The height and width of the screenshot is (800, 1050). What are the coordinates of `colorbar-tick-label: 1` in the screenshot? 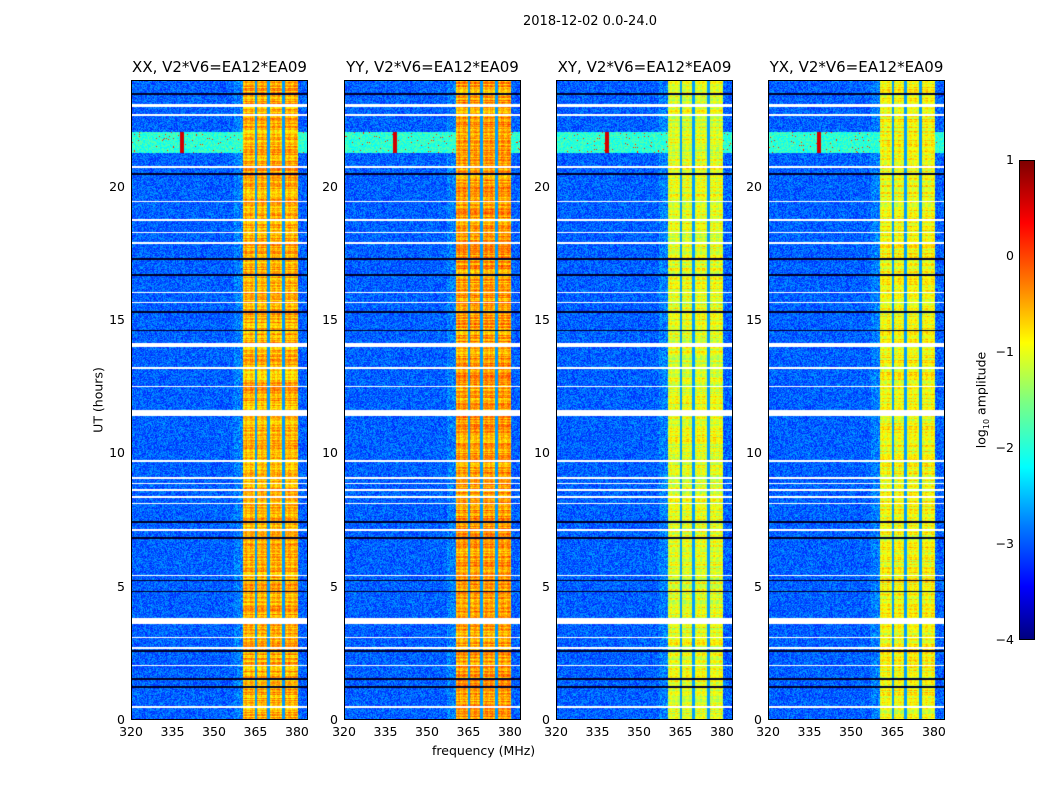 It's located at (1010, 159).